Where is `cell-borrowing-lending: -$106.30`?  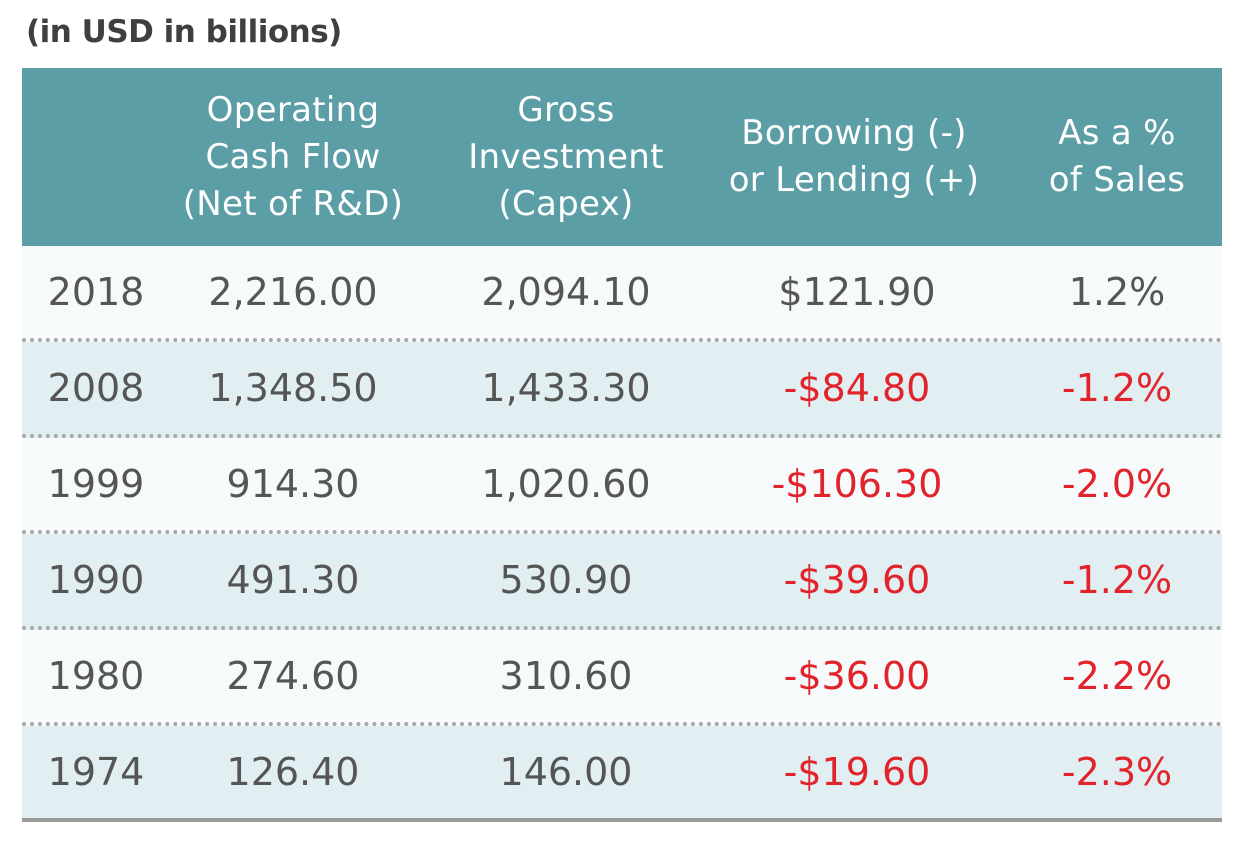
cell-borrowing-lending: -$106.30 is located at coordinates (857, 484).